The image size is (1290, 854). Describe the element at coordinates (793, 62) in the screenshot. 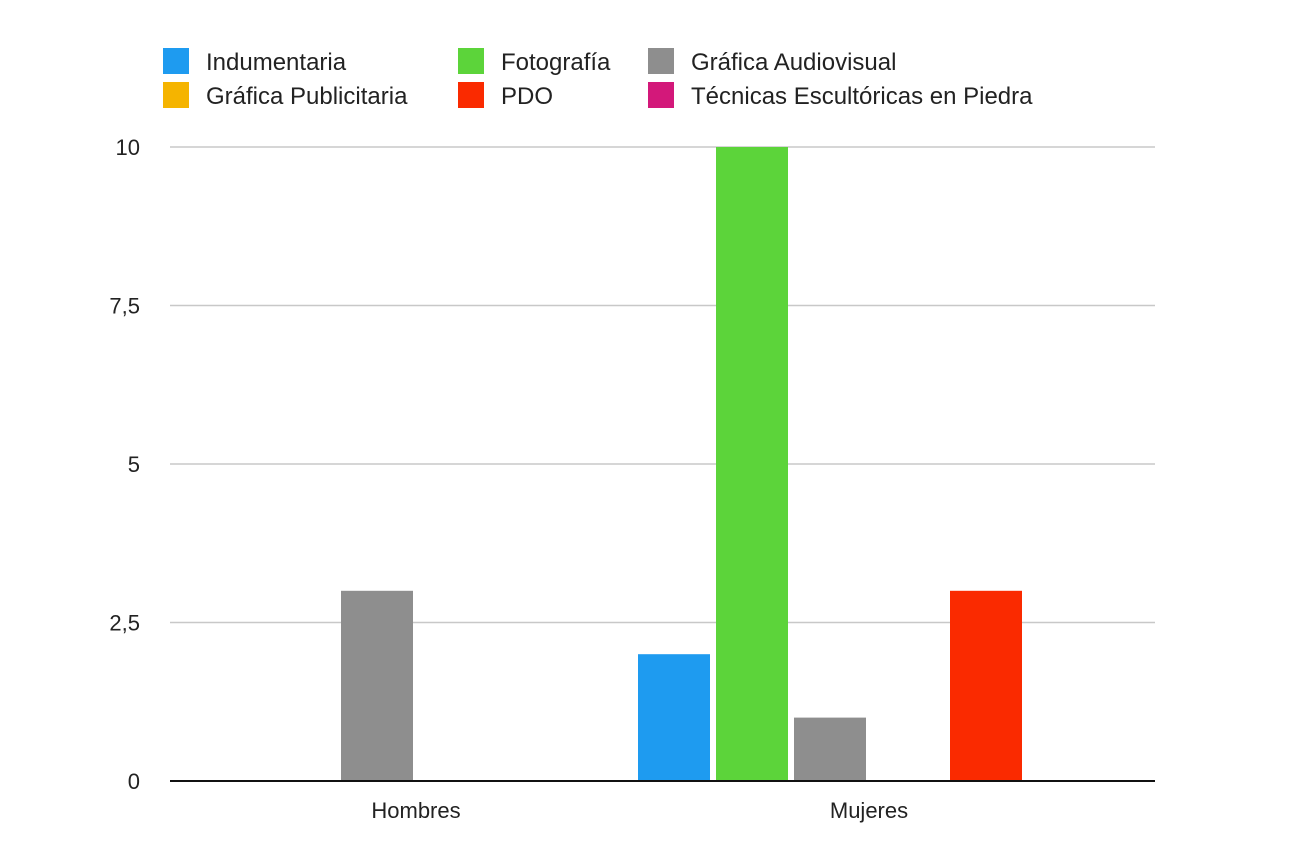

I see `legend-label-3: Gráfica Audiovisual` at that location.